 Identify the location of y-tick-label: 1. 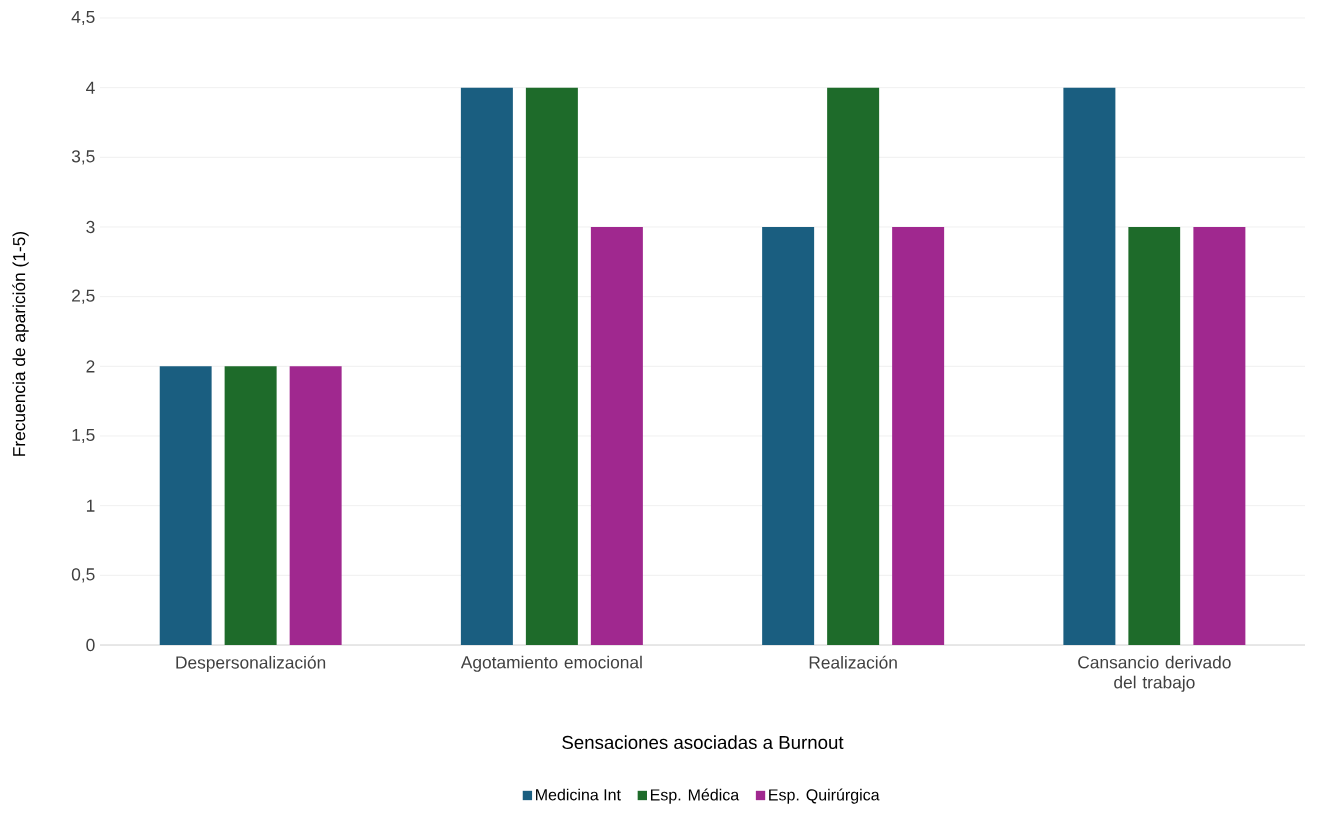
(90, 505).